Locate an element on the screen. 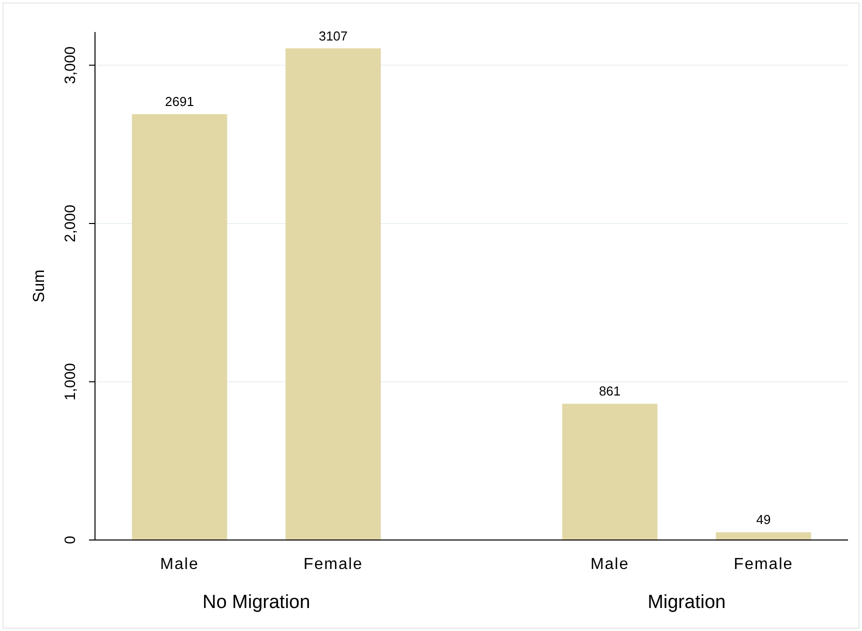  y-tick-label: 0 is located at coordinates (70, 540).